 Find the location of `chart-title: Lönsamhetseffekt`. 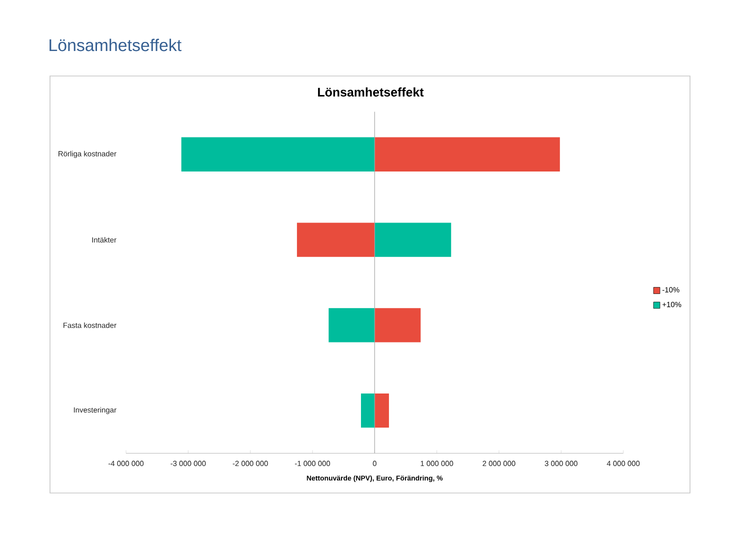

chart-title: Lönsamhetseffekt is located at coordinates (371, 92).